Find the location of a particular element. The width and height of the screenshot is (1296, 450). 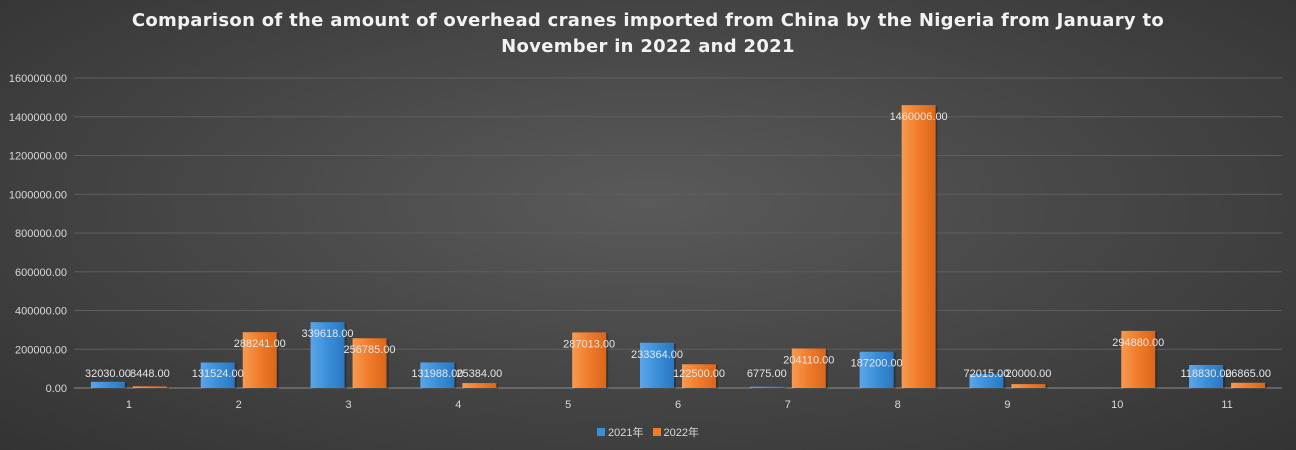

data-label: 256785.00 is located at coordinates (370, 350).